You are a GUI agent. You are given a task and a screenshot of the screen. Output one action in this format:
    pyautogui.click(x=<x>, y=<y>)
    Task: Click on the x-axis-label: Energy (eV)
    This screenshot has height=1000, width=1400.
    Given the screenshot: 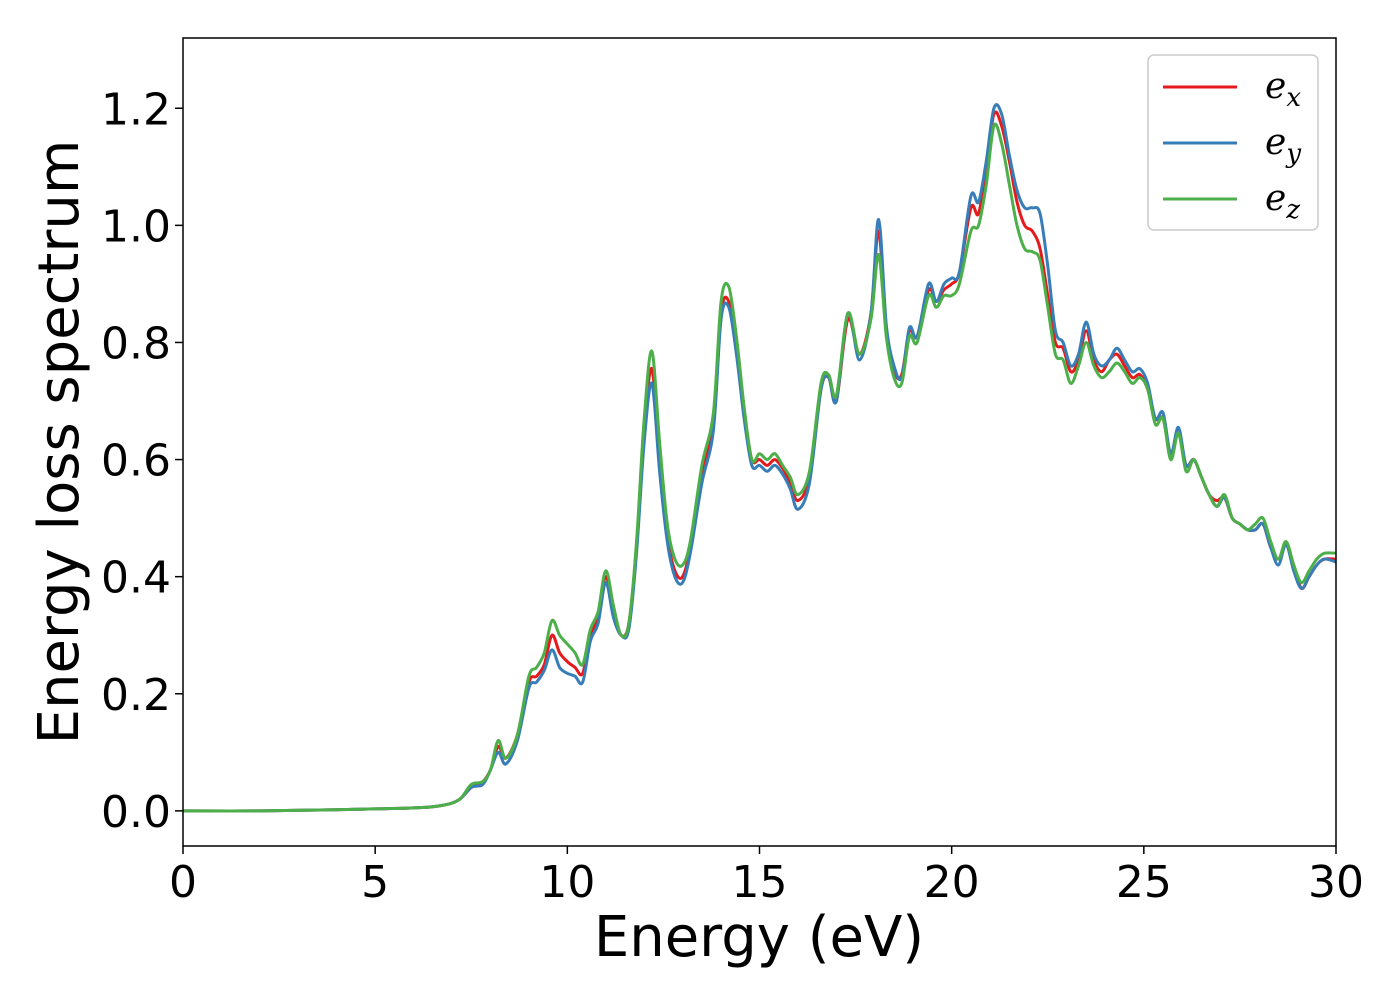 What is the action you would take?
    pyautogui.click(x=759, y=937)
    